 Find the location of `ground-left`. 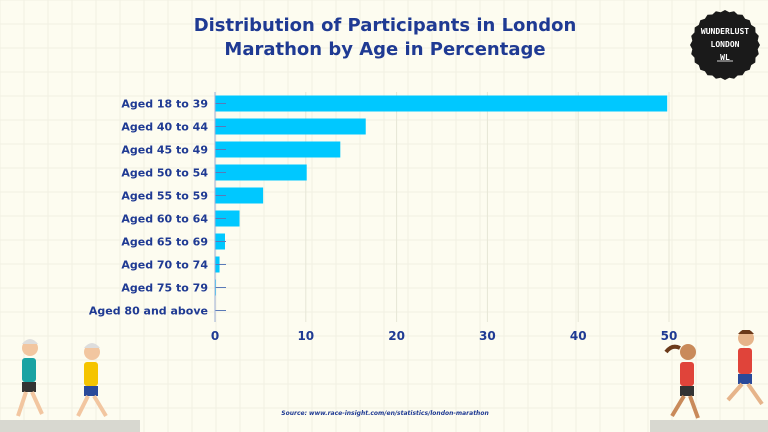

ground-left is located at coordinates (70, 426).